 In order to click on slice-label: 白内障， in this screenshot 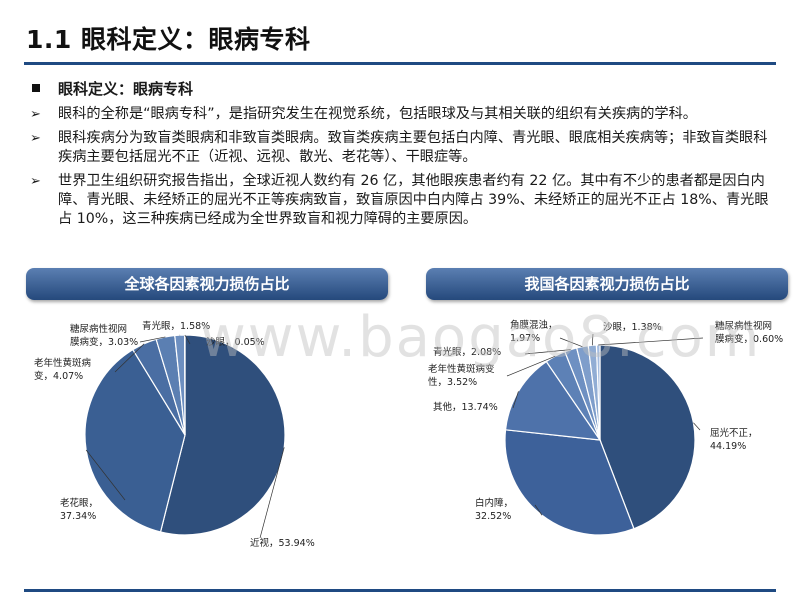, I will do `click(494, 503)`.